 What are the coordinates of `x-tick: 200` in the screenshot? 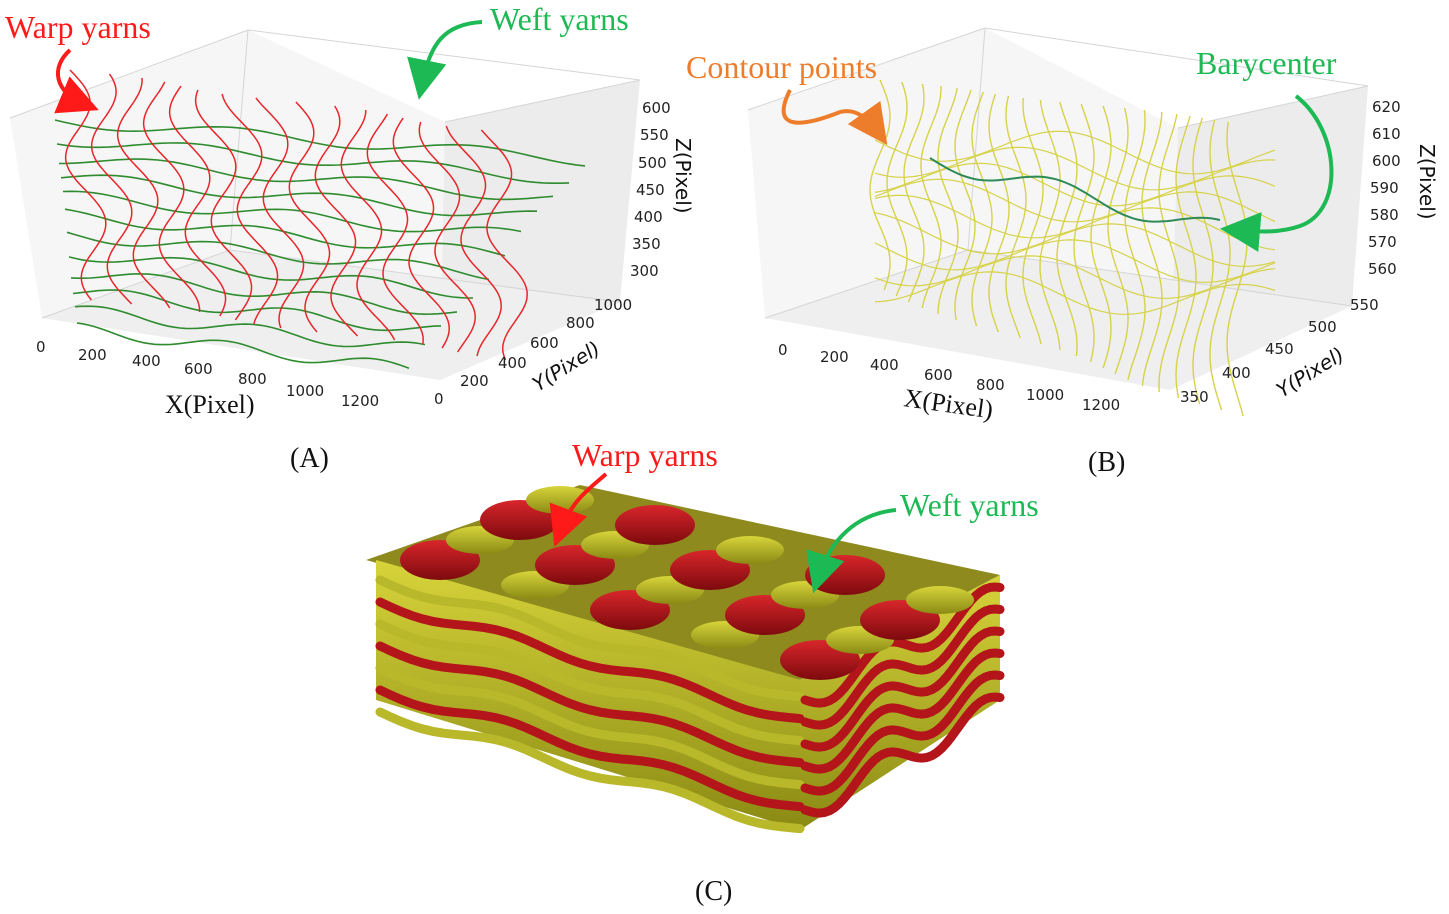 It's located at (834, 357).